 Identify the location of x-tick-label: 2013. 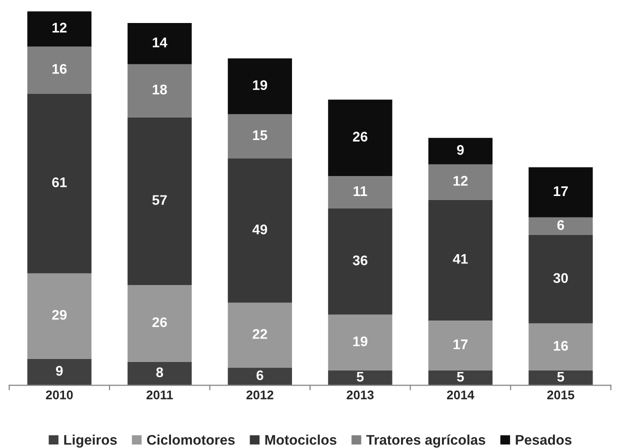
(360, 395).